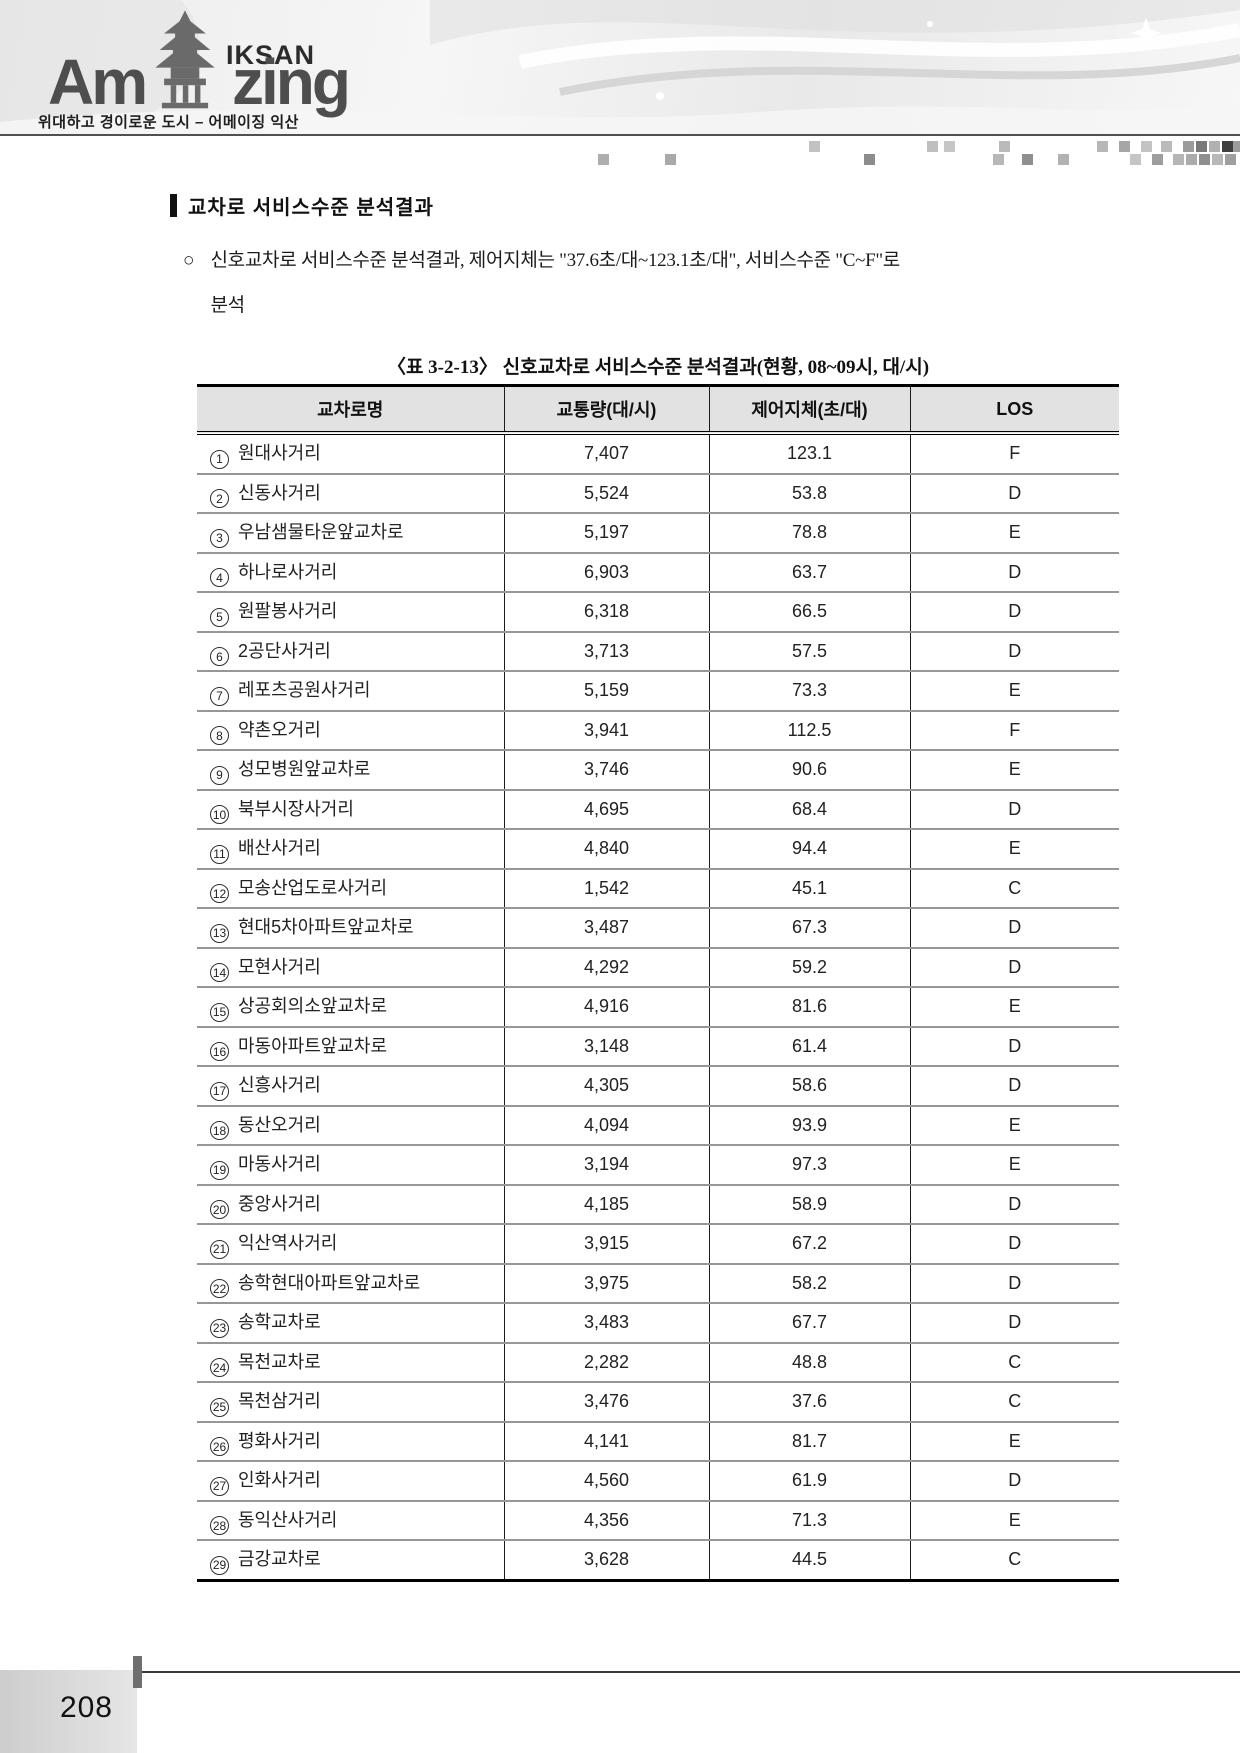  I want to click on cell-intersection-name: 21 익산역사거리, so click(350, 1244).